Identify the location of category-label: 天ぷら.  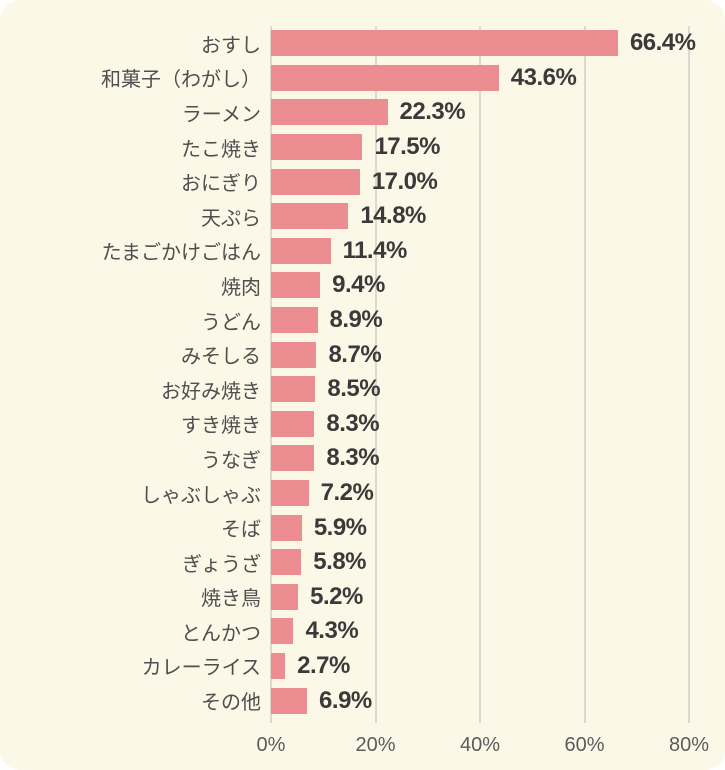
(231, 218).